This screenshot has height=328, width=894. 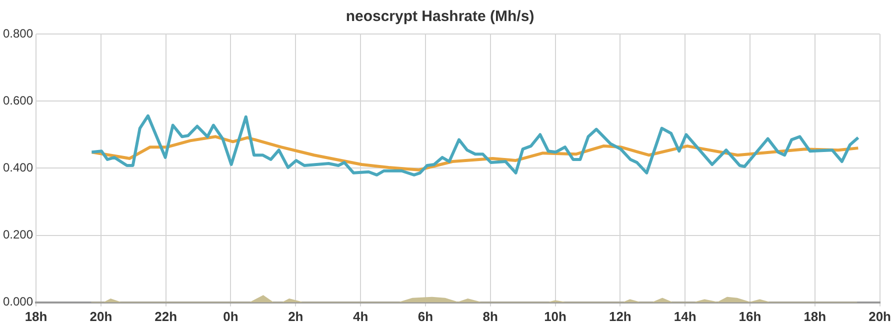 I want to click on x-tick-label: 6h, so click(x=426, y=316).